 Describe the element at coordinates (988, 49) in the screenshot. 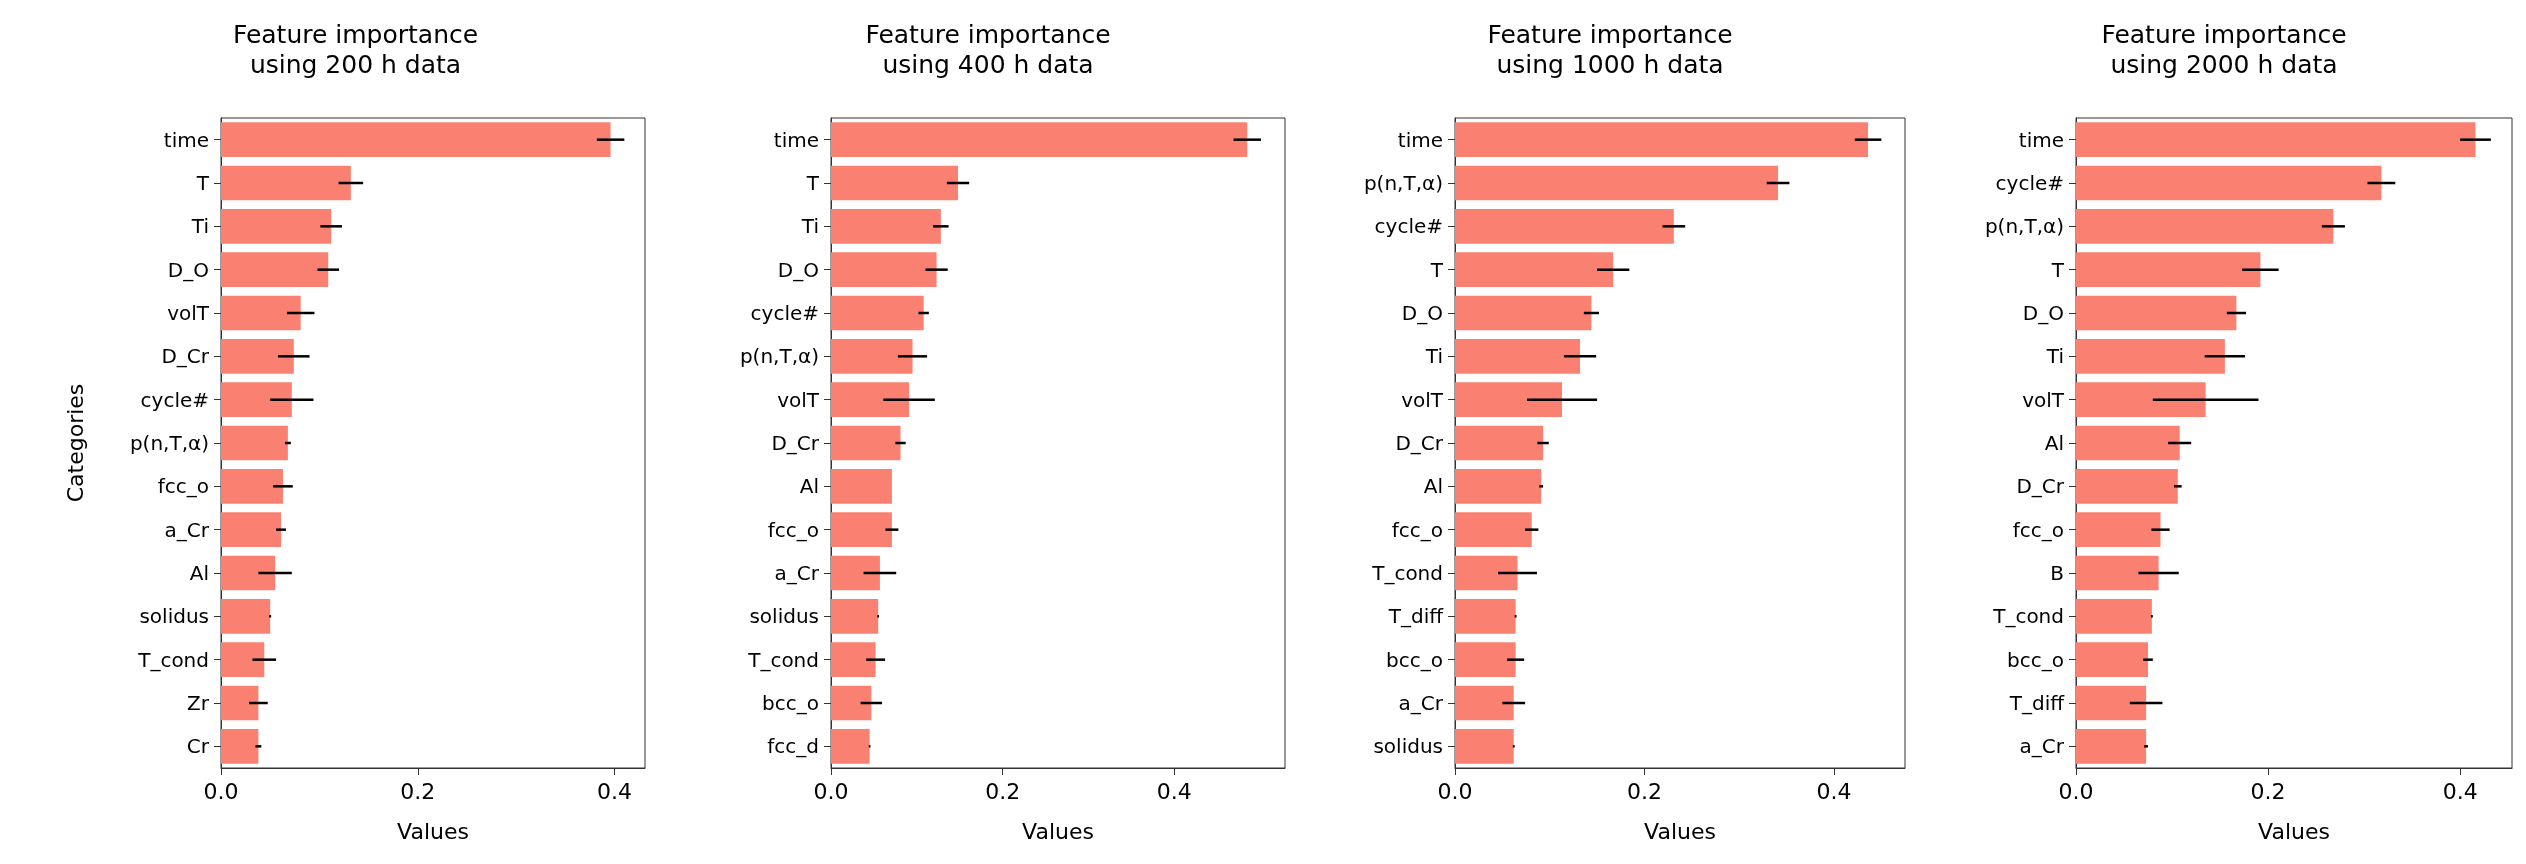

I see `chart-title: Feature importance using 400 h data` at that location.